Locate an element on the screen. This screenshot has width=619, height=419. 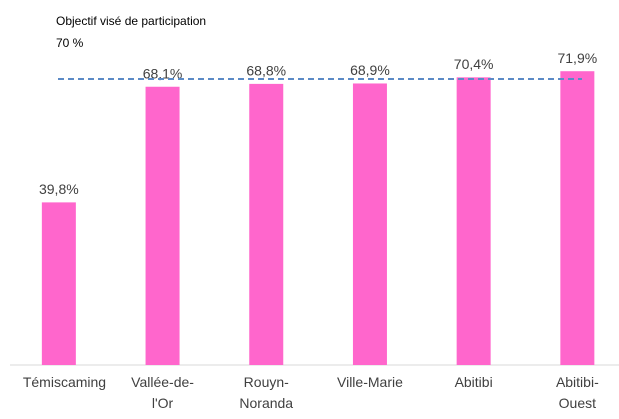
x-tick-label: Rouyn-Noranda is located at coordinates (266, 393).